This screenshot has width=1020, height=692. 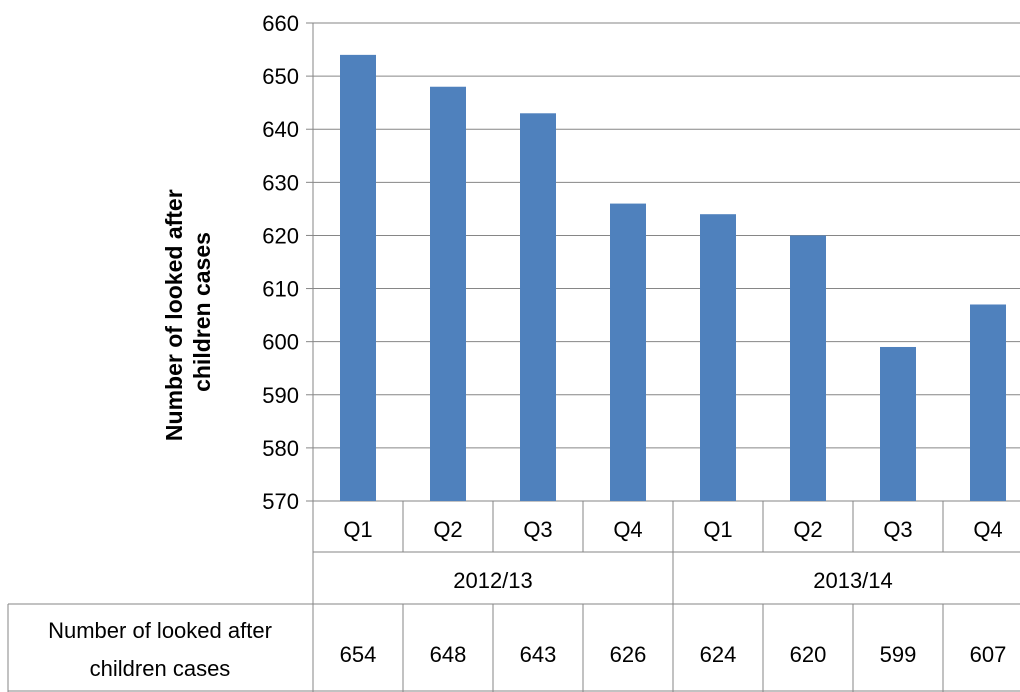 What do you see at coordinates (280, 501) in the screenshot?
I see `y-tick-label: 570` at bounding box center [280, 501].